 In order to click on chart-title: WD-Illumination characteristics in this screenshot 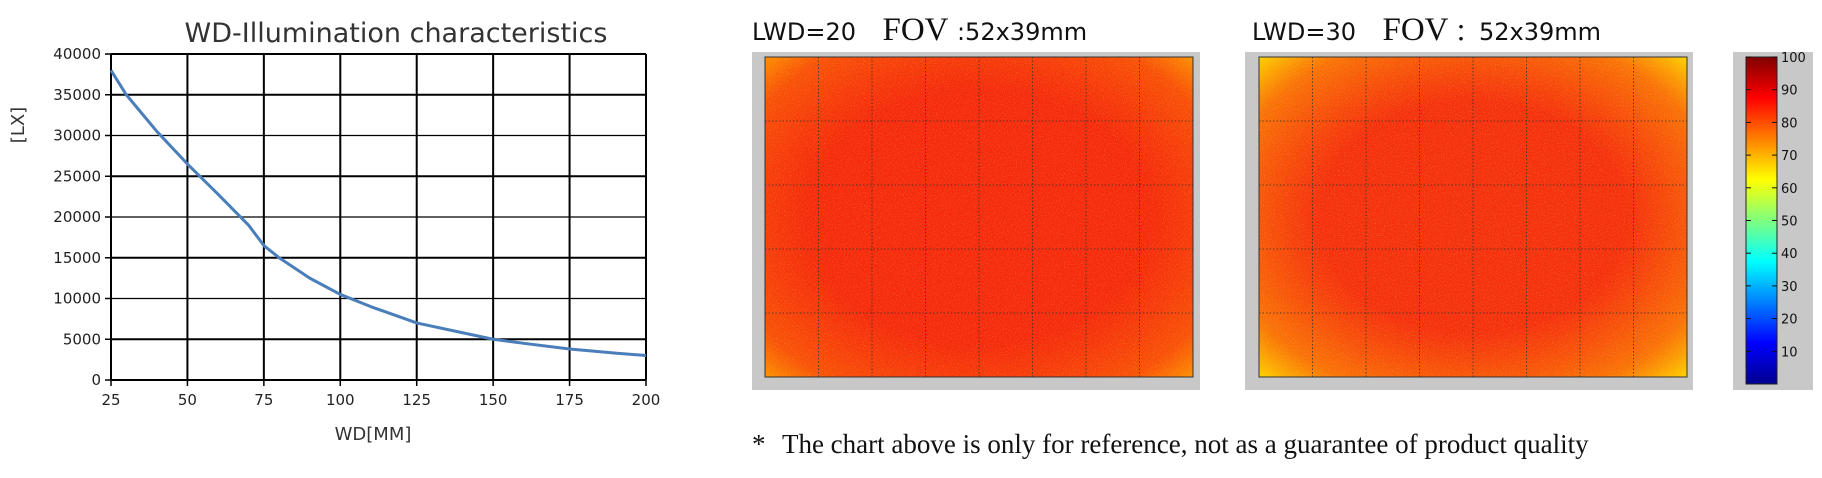, I will do `click(396, 33)`.